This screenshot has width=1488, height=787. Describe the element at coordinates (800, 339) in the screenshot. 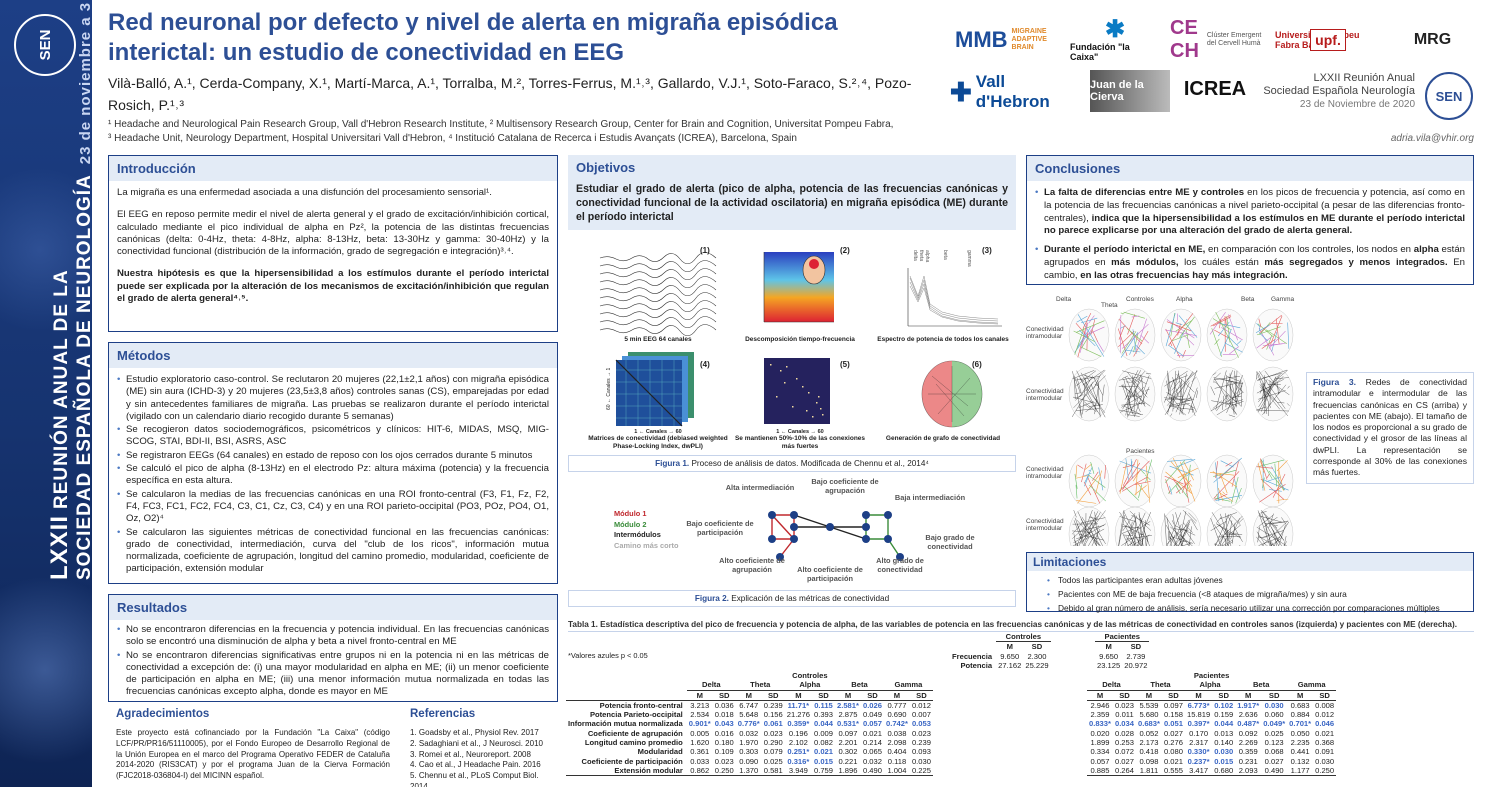

I see `panel-caption: Descomposición tiempo-frecuencia` at that location.